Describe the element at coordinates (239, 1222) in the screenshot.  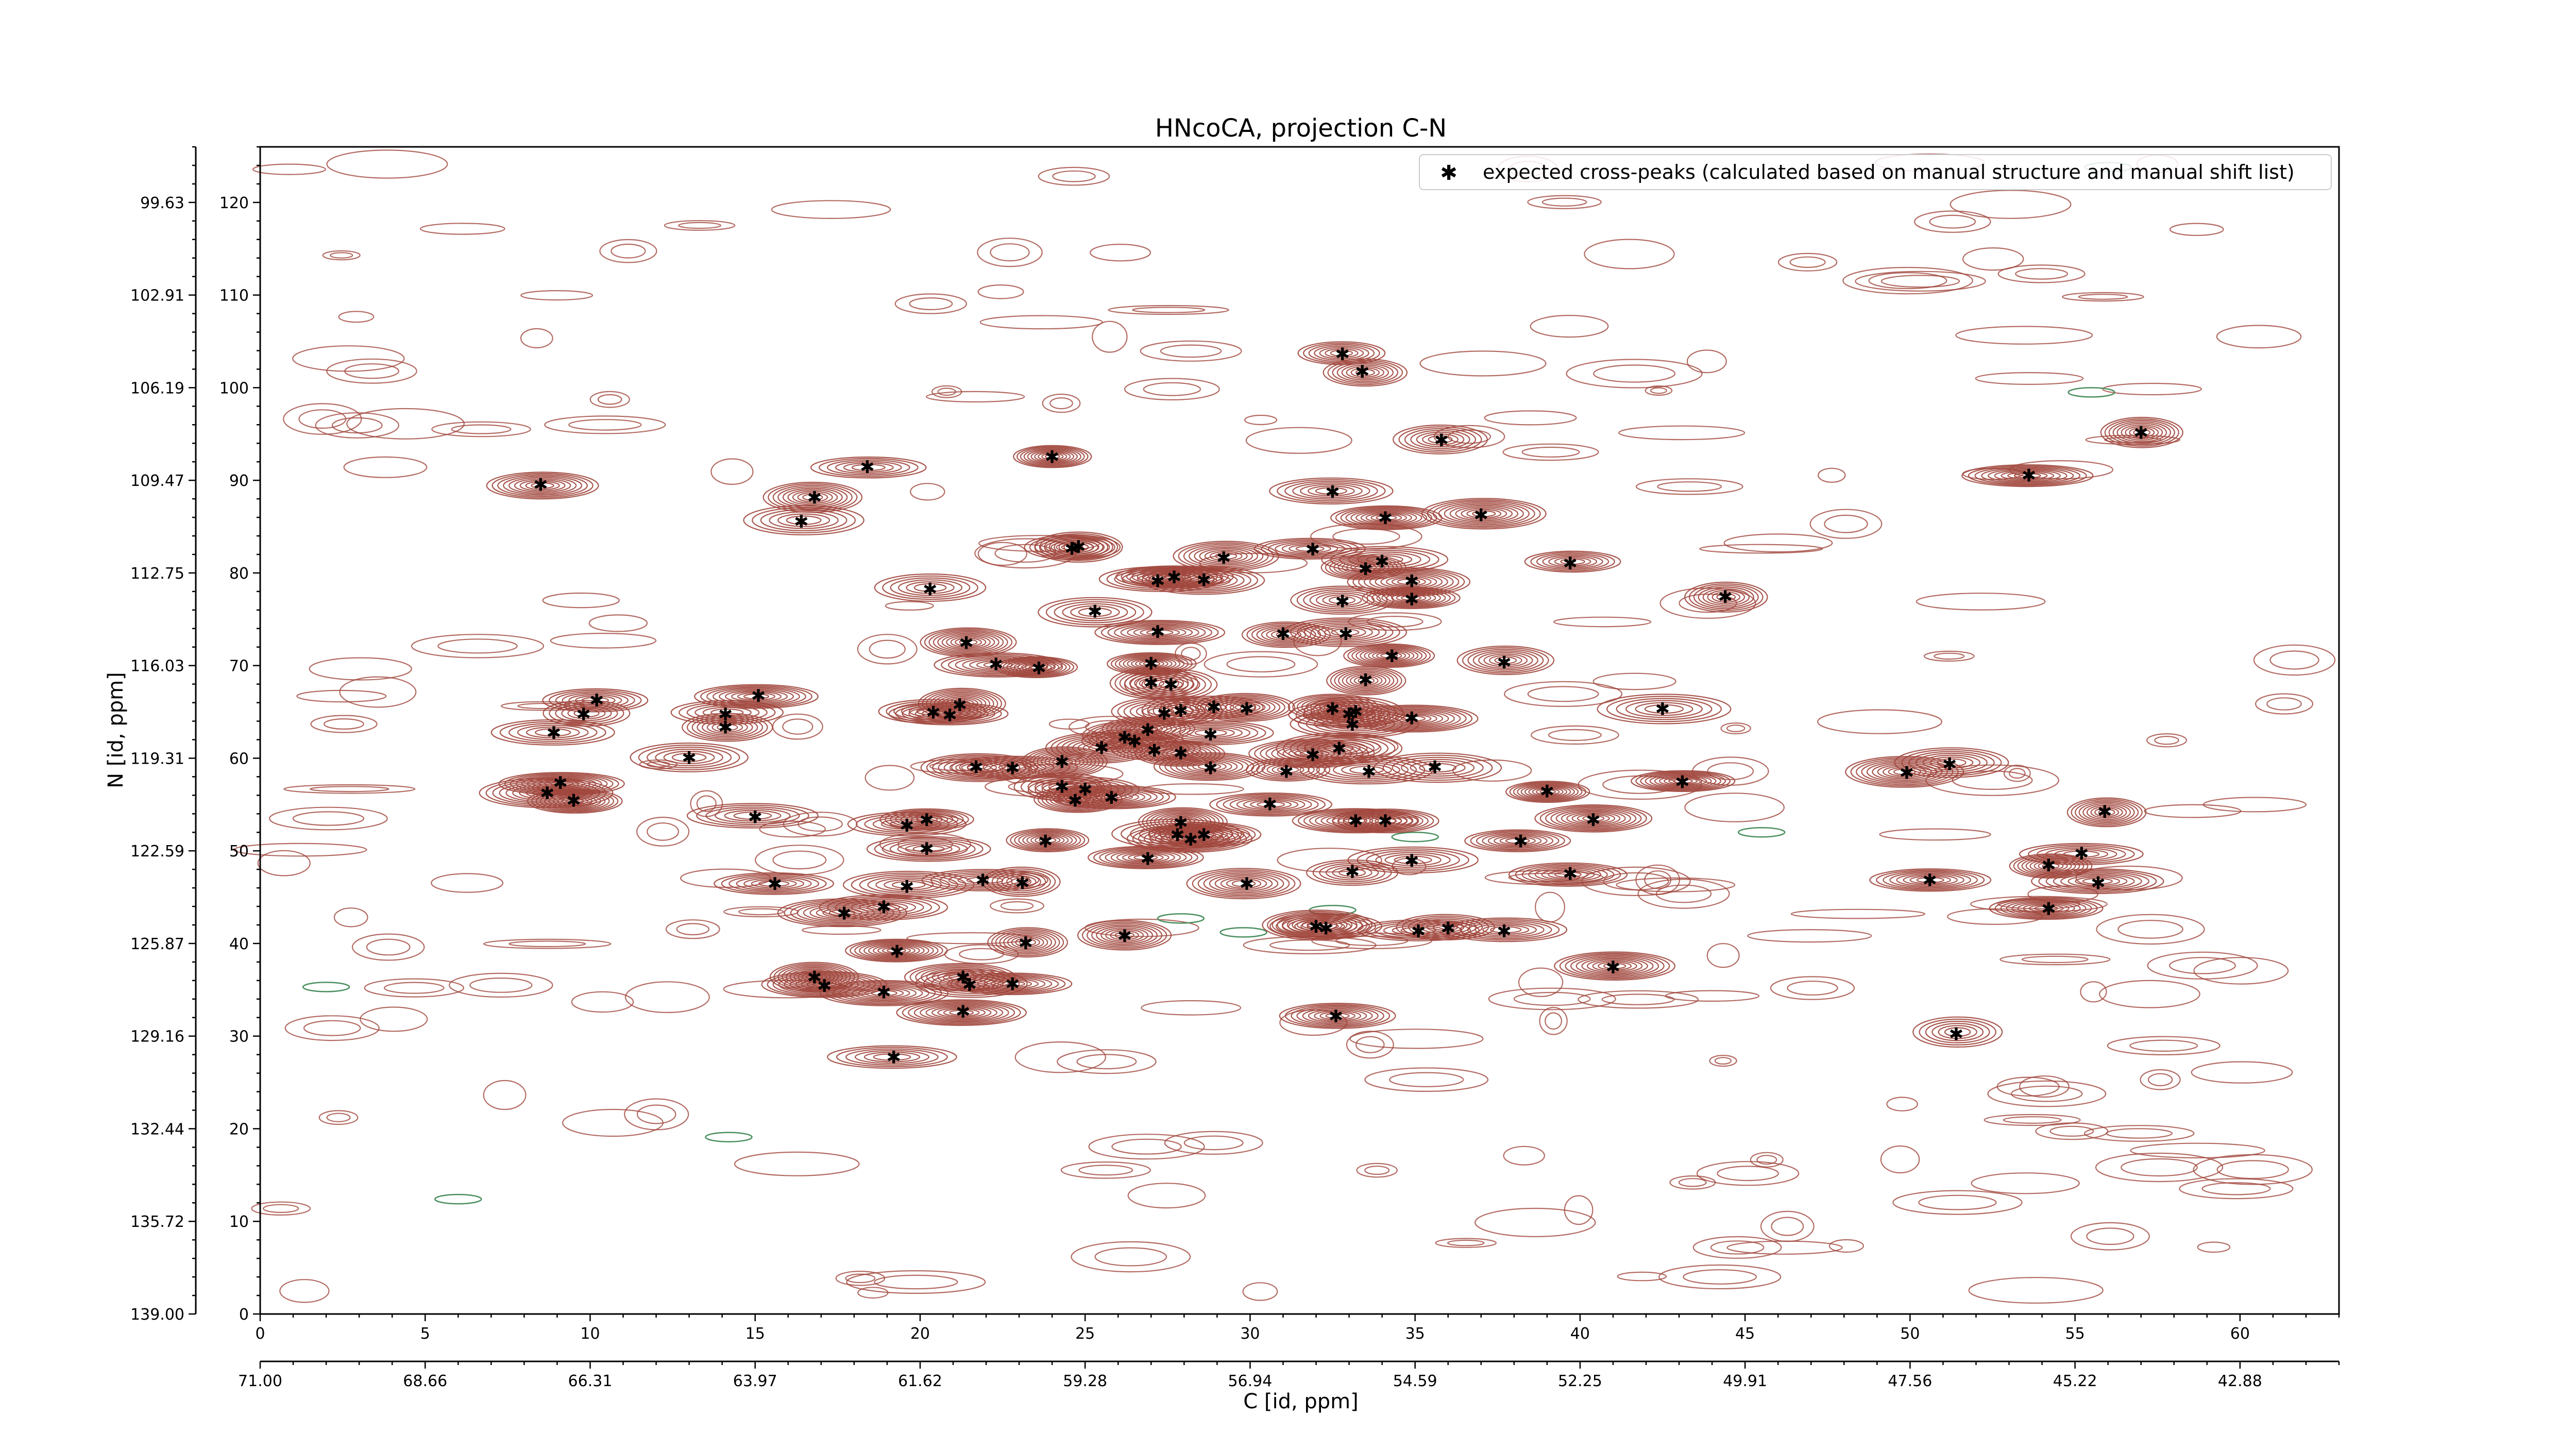
I see `y-index-tick-label: 10` at that location.